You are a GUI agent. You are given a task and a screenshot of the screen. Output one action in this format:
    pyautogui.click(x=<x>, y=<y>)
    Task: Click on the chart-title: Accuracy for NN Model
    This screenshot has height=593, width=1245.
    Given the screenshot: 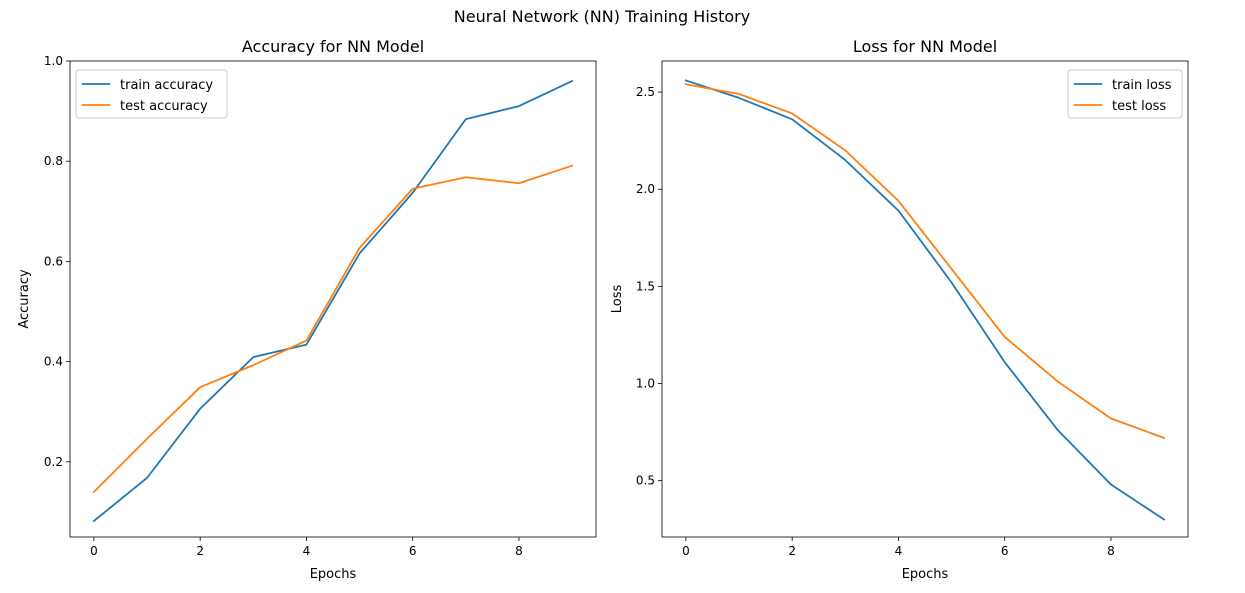 What is the action you would take?
    pyautogui.click(x=333, y=46)
    